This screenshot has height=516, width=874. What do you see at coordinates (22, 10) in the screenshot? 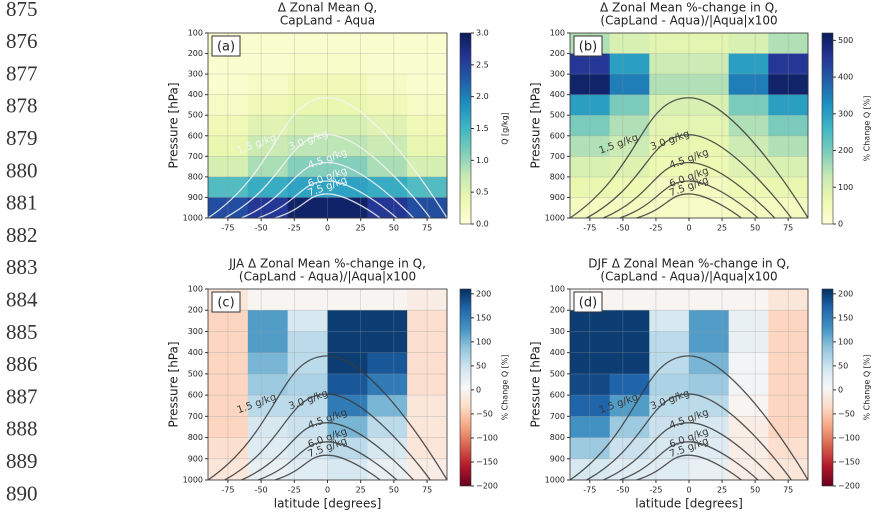
I see `line-number: 875` at bounding box center [22, 10].